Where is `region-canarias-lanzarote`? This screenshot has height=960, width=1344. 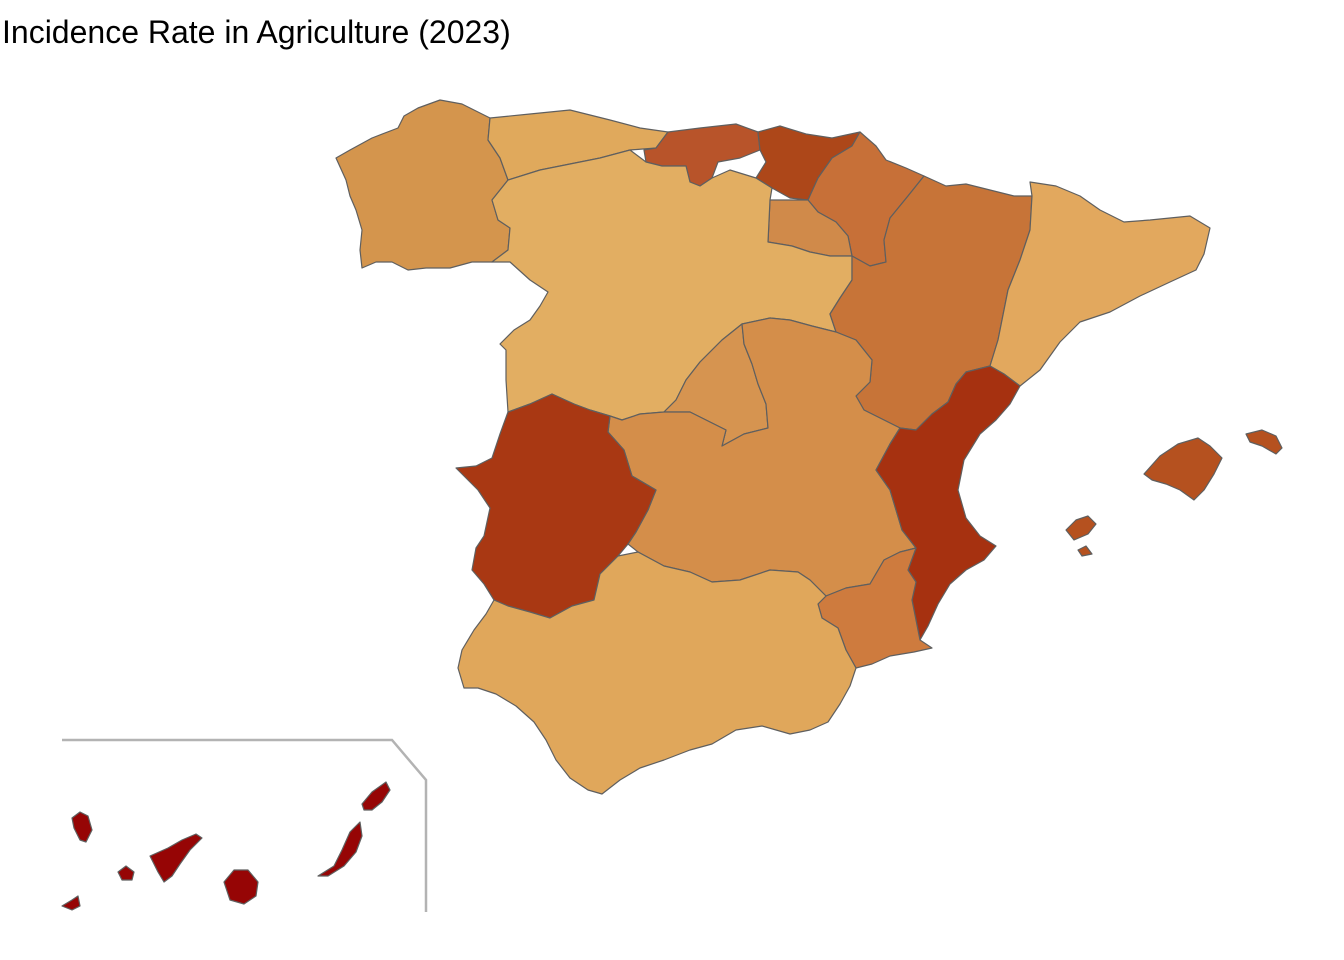 region-canarias-lanzarote is located at coordinates (376, 796).